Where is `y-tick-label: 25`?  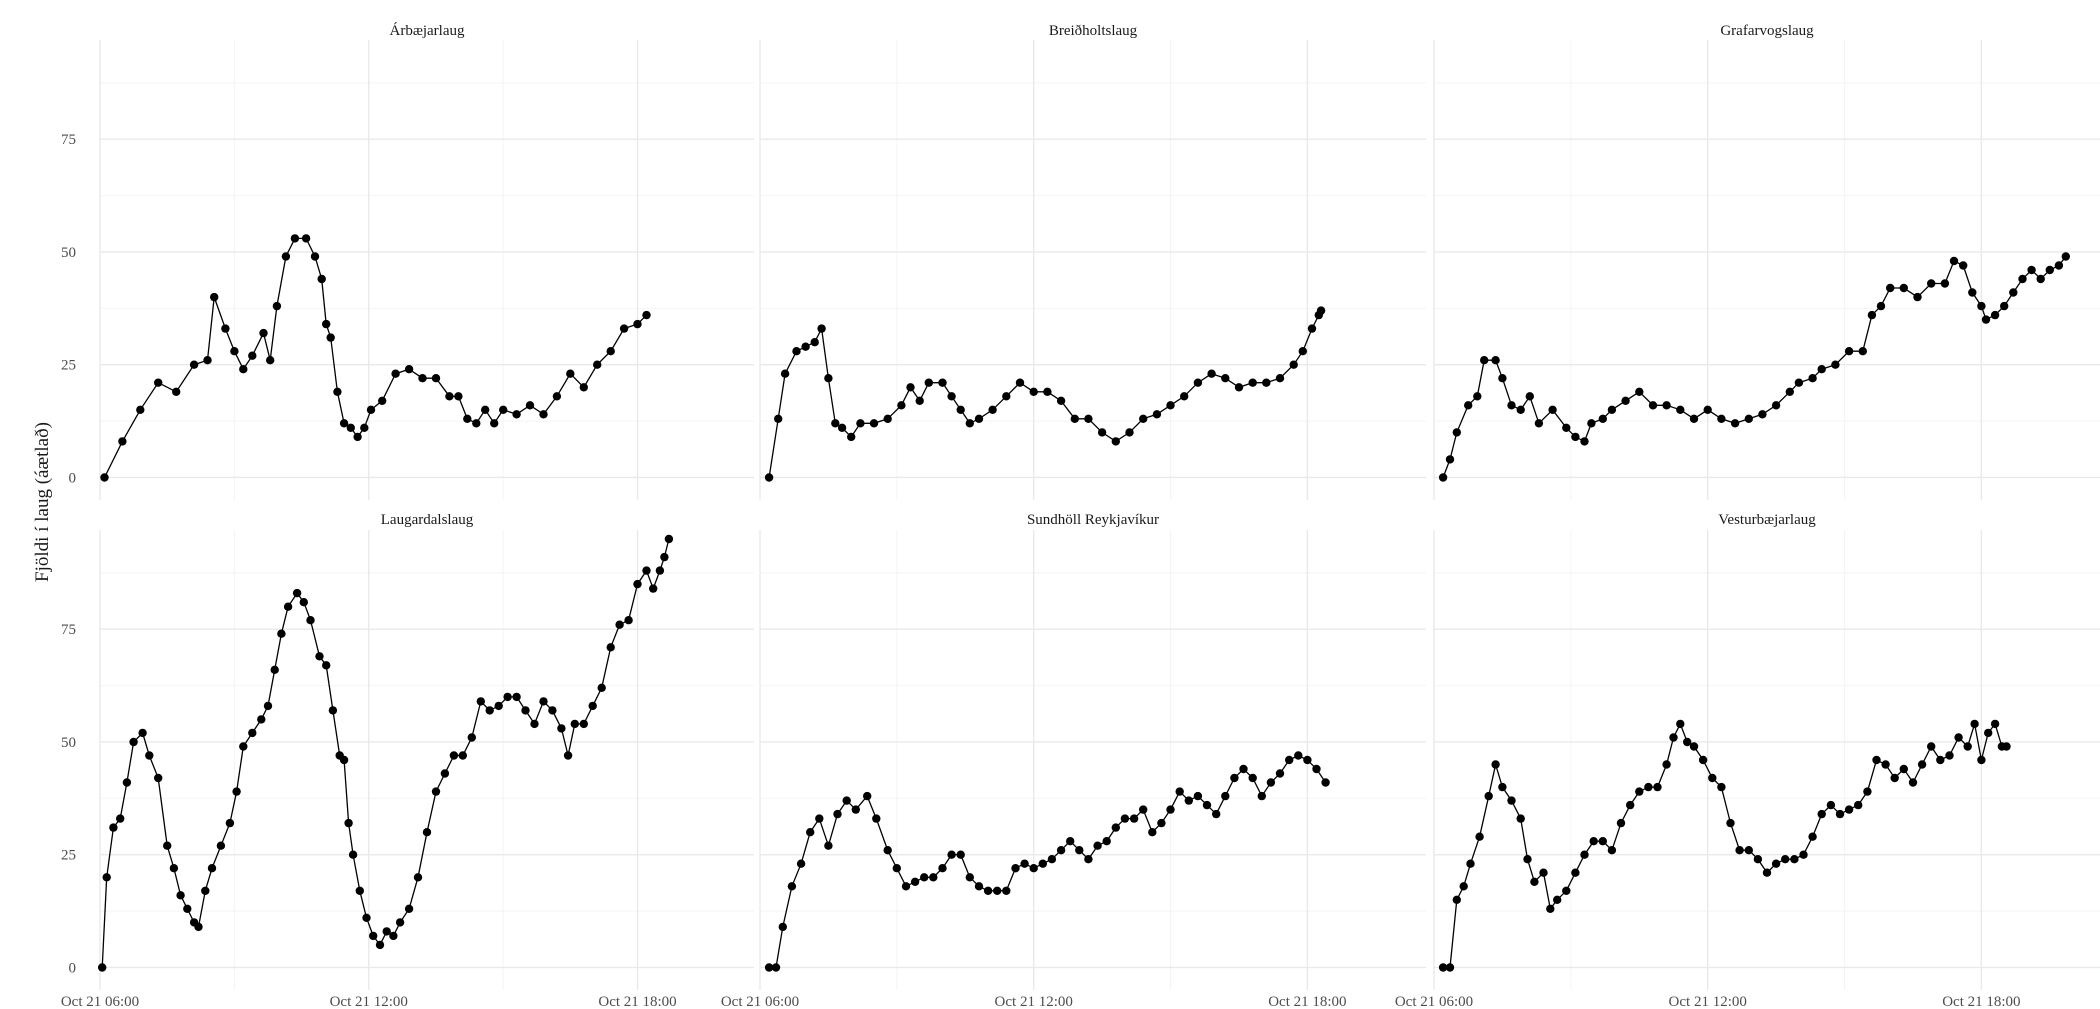
y-tick-label: 25 is located at coordinates (68, 366).